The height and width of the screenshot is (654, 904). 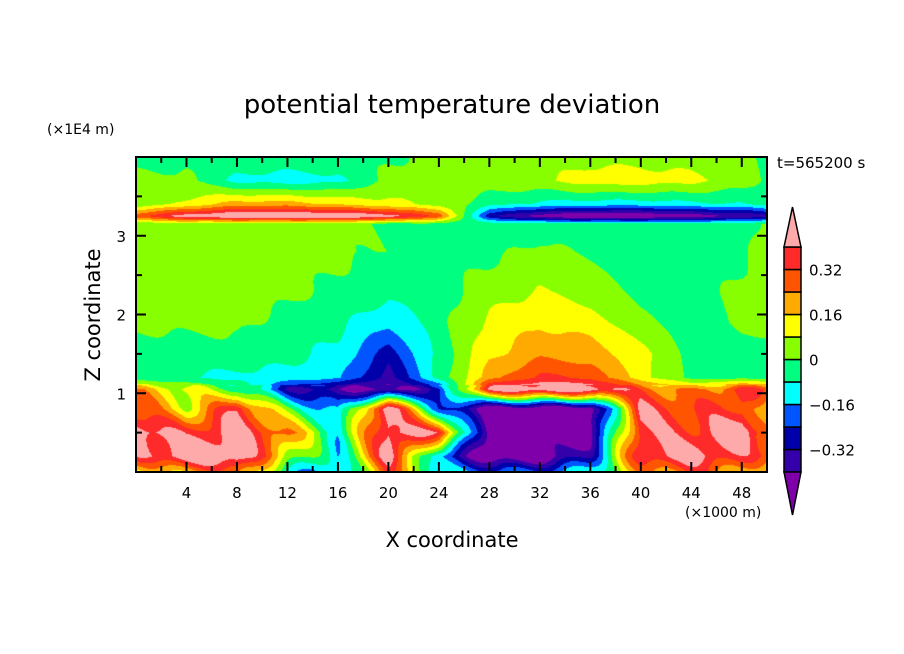 What do you see at coordinates (287, 493) in the screenshot?
I see `x-tick-label: 12` at bounding box center [287, 493].